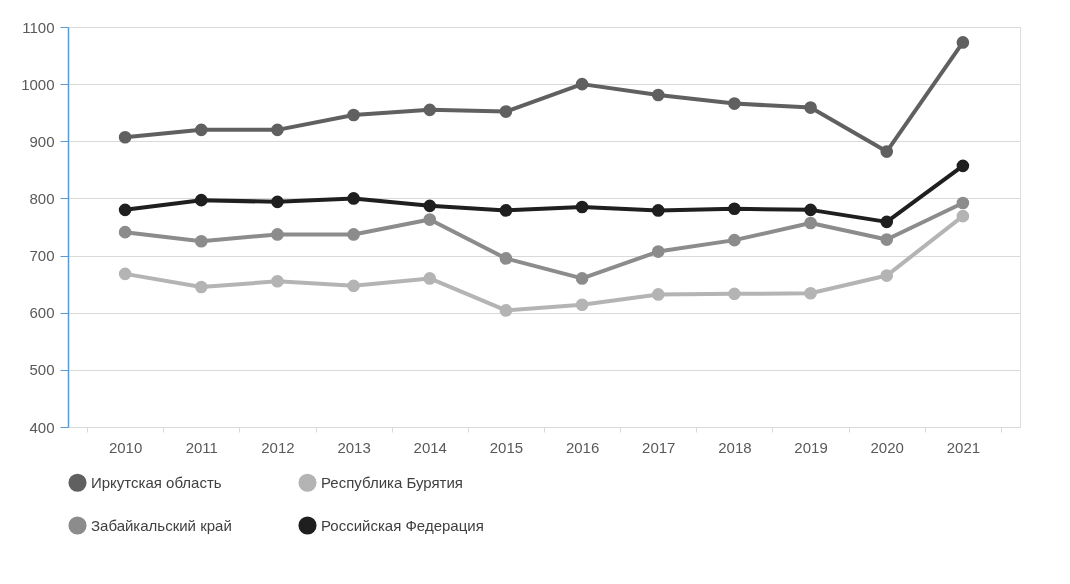 The image size is (1070, 584). What do you see at coordinates (811, 447) in the screenshot?
I see `x-tick-label: 2019` at bounding box center [811, 447].